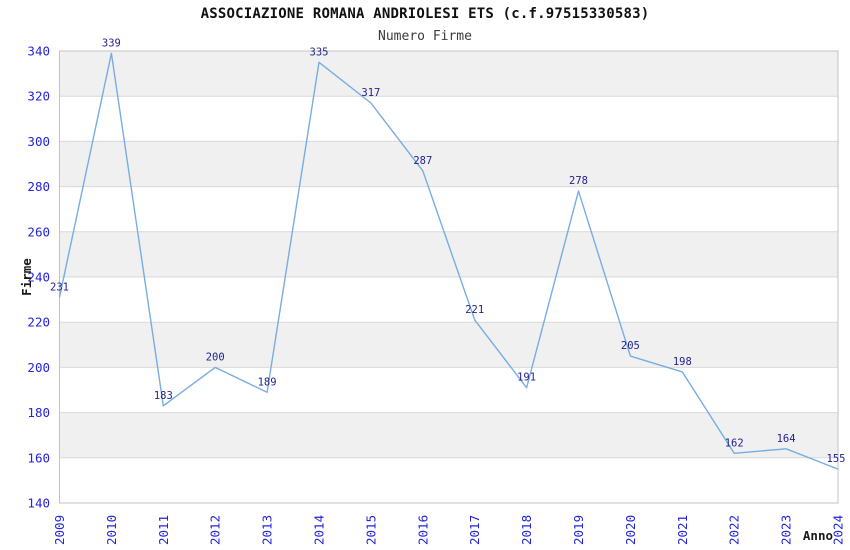  Describe the element at coordinates (682, 530) in the screenshot. I see `x-tick-label: 2021` at that location.